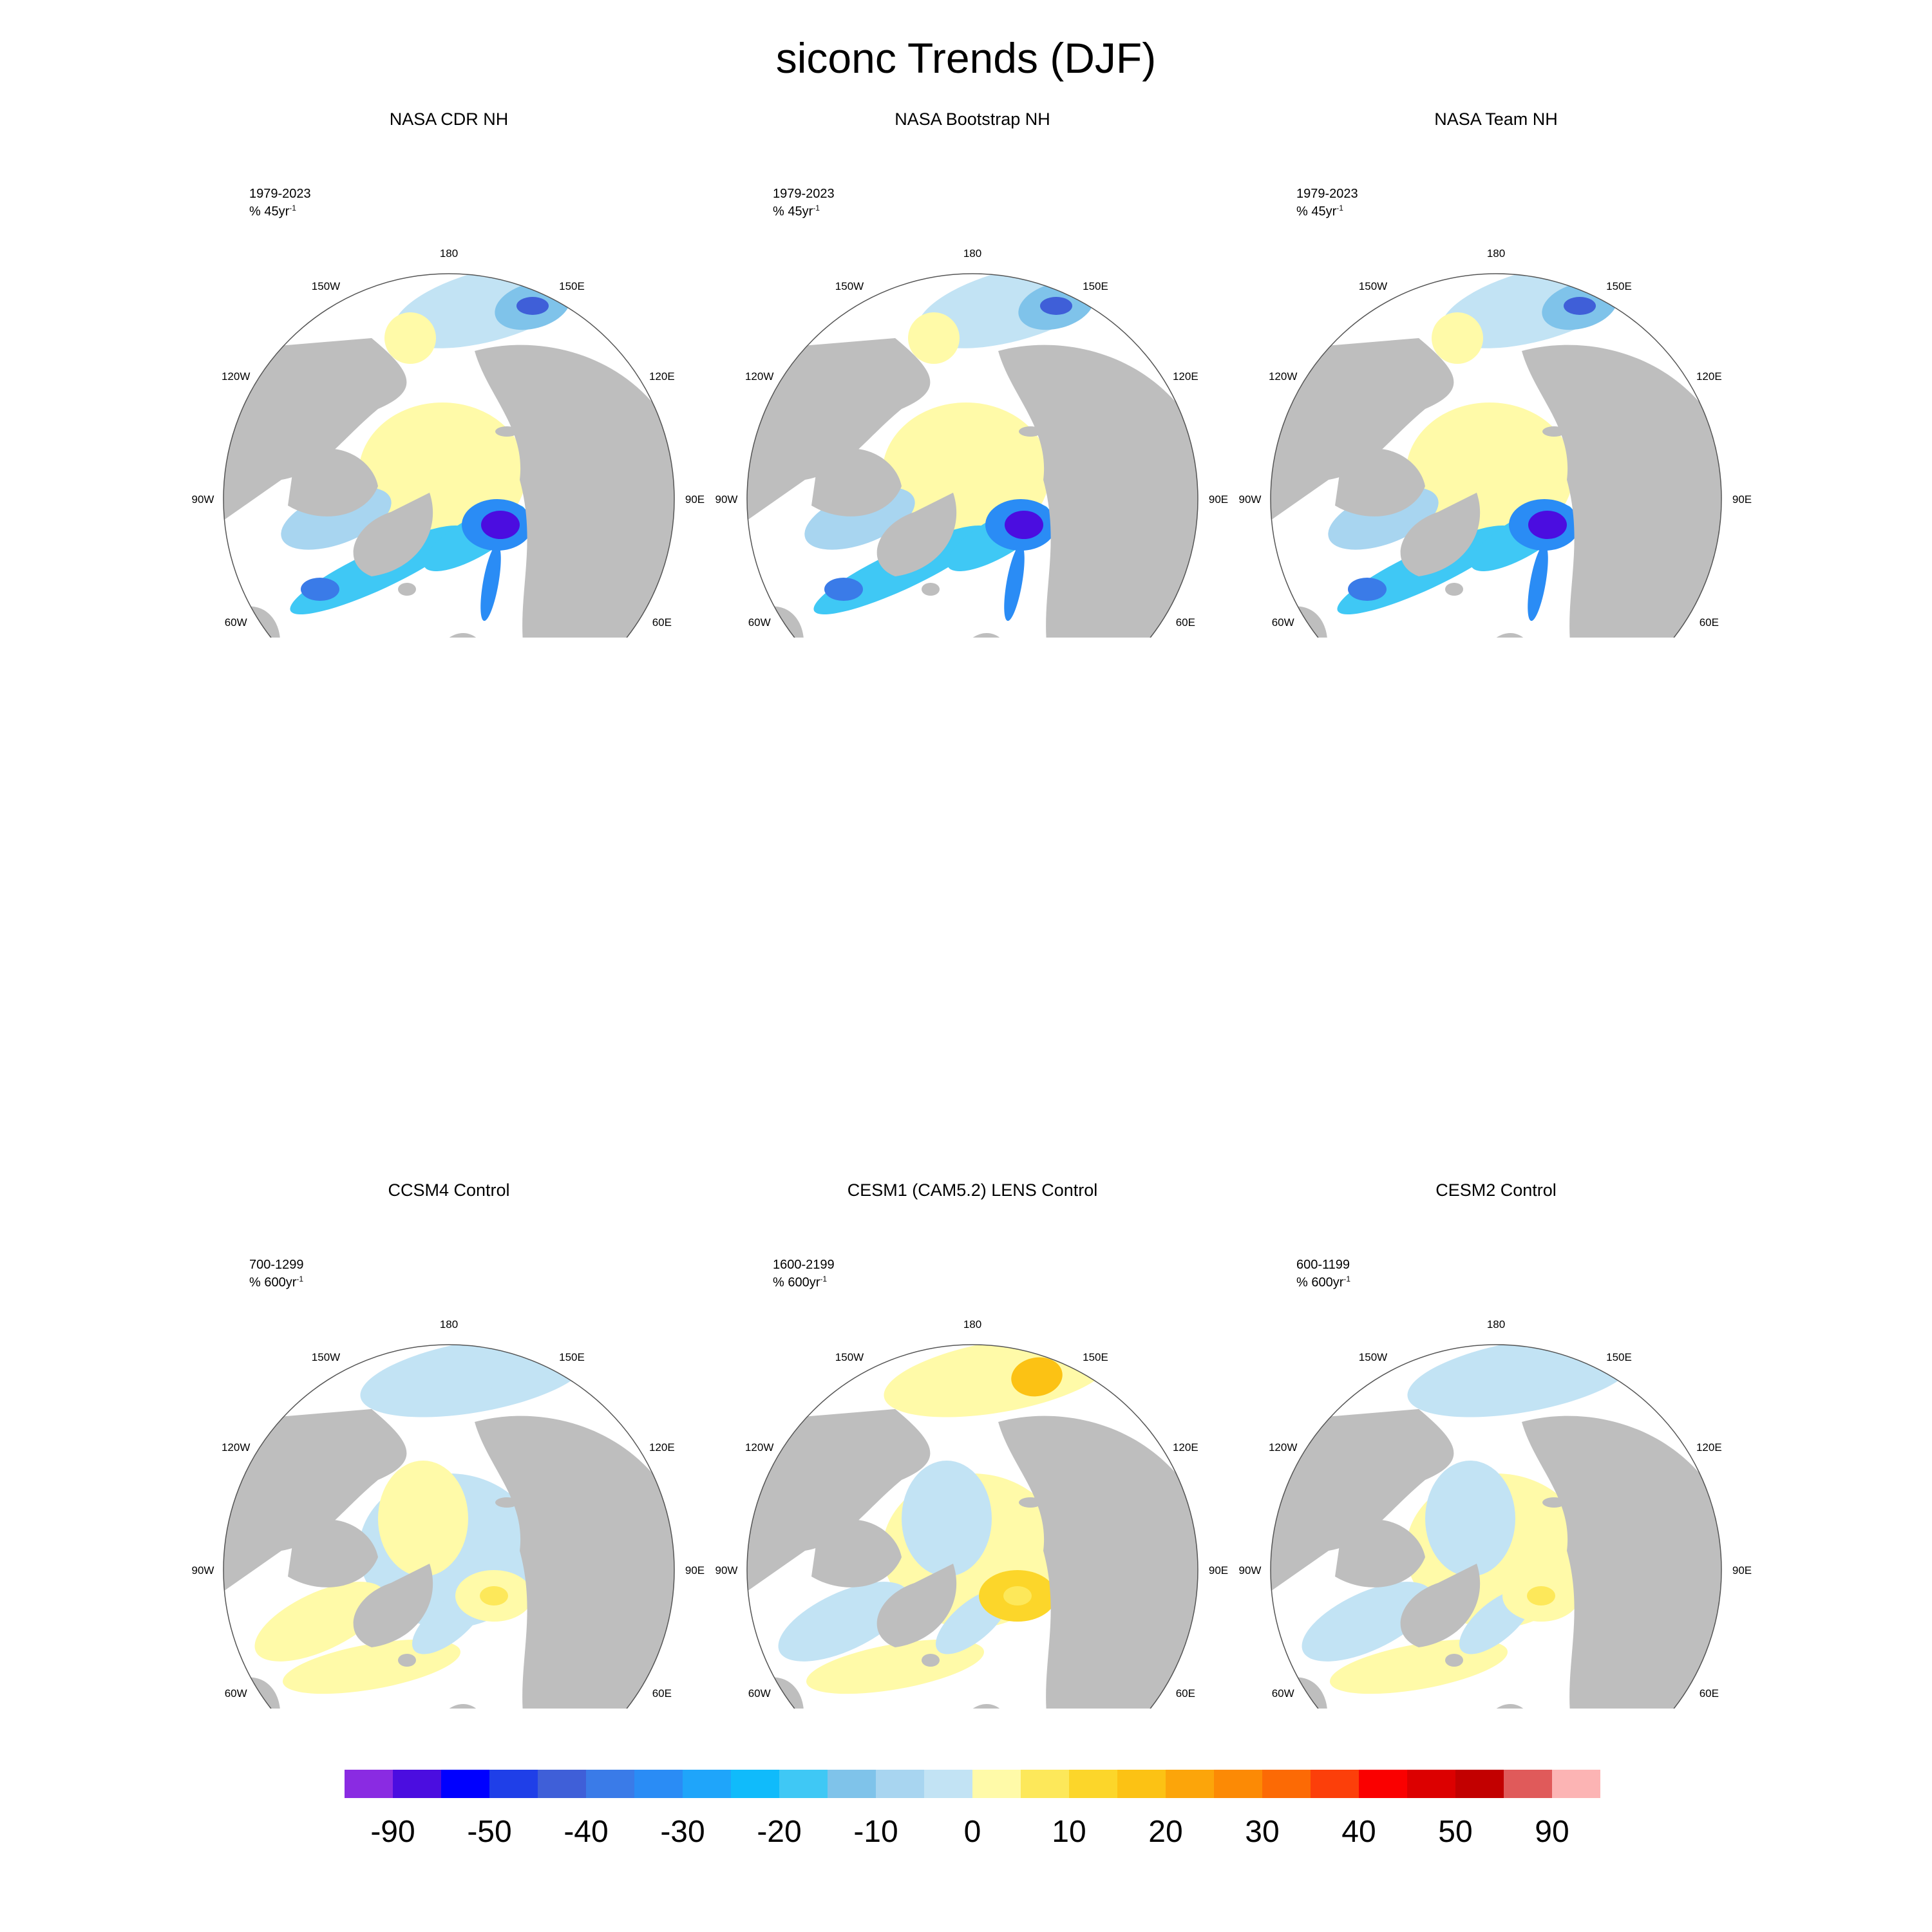  What do you see at coordinates (876, 1832) in the screenshot?
I see `colorbar-tick-label: -10` at bounding box center [876, 1832].